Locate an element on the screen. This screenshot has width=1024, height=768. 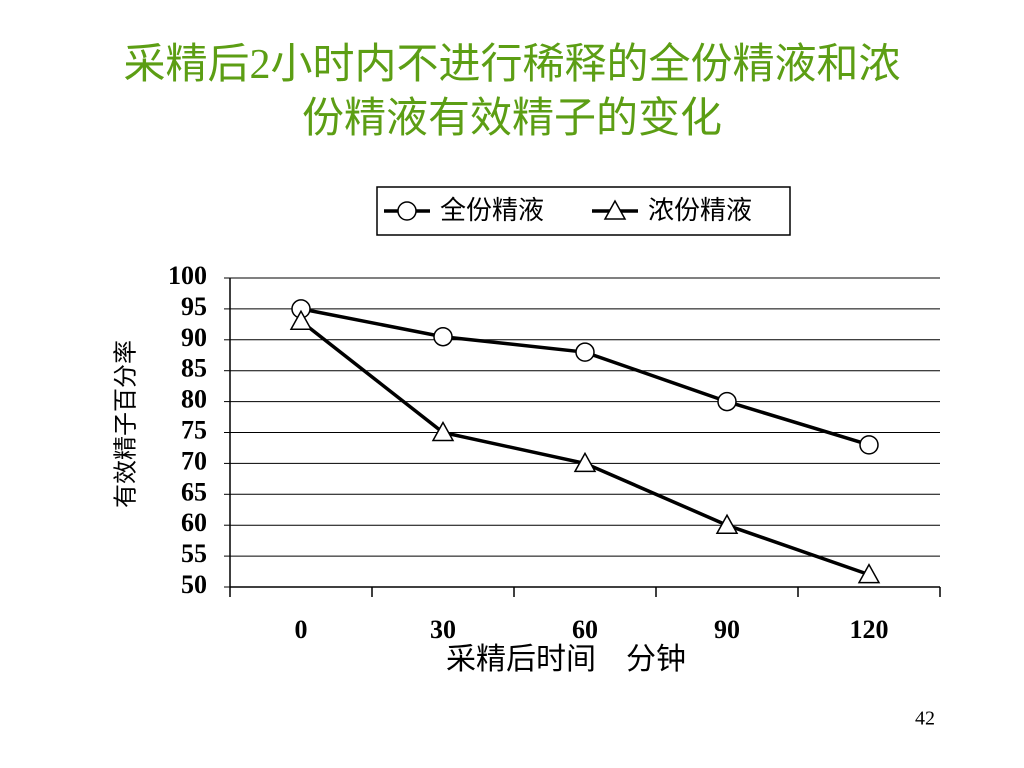
x-tick-label: 30 is located at coordinates (443, 629).